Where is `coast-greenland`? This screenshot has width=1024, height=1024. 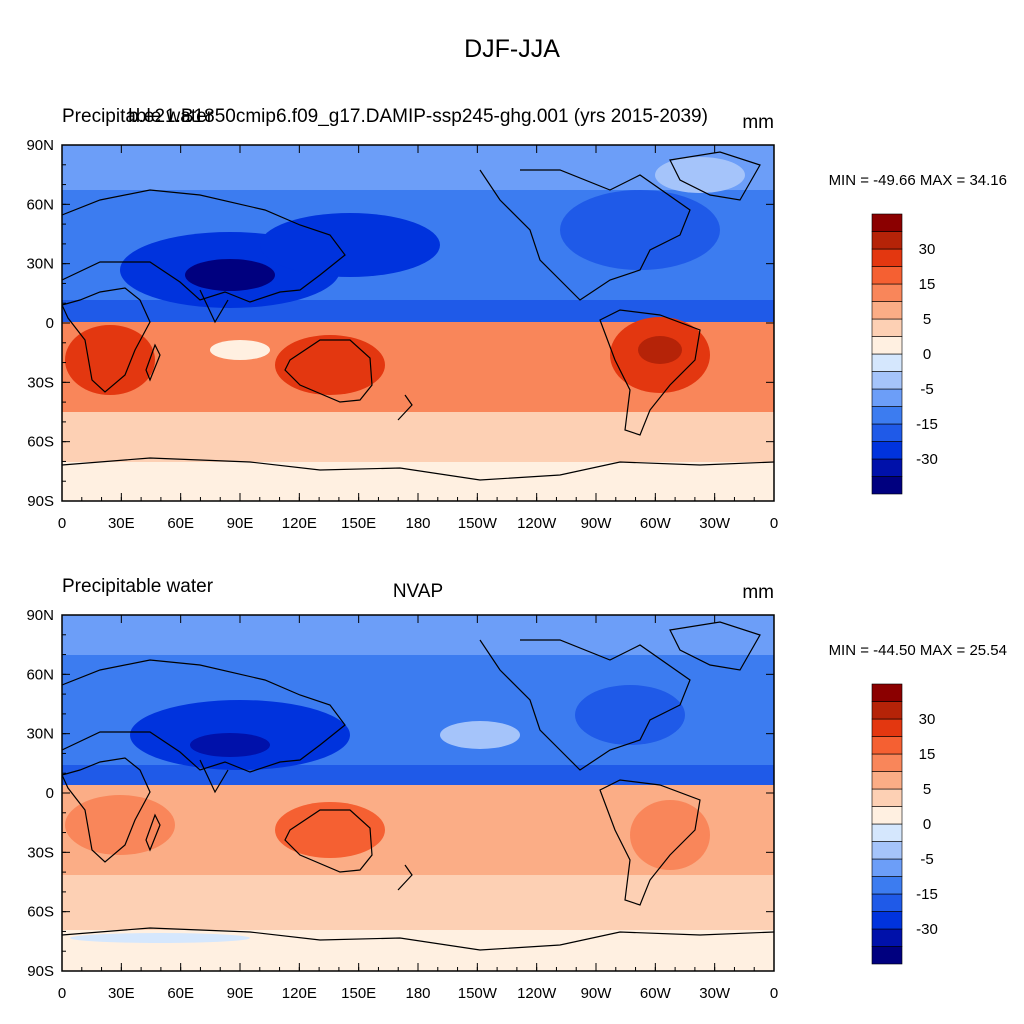 coast-greenland is located at coordinates (715, 176).